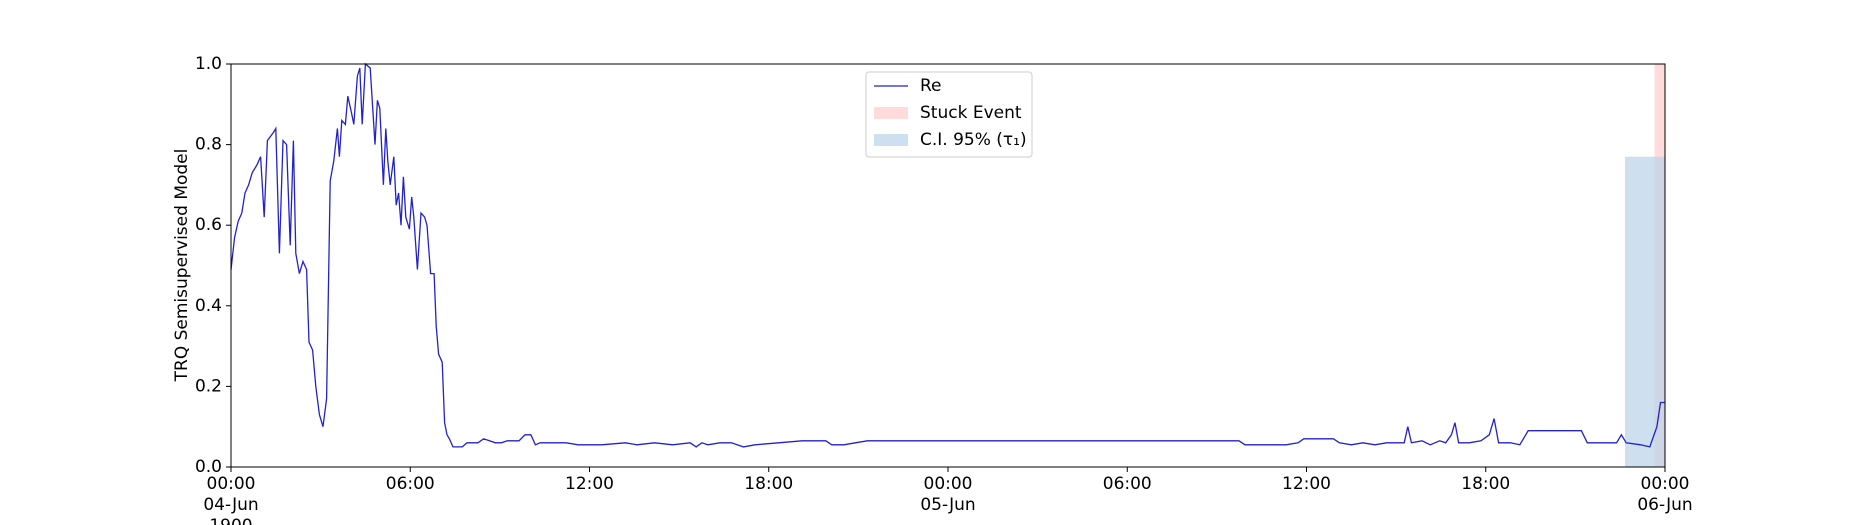 The image size is (1850, 525). I want to click on y-axis-label: TRQ Semisupervised Model, so click(182, 266).